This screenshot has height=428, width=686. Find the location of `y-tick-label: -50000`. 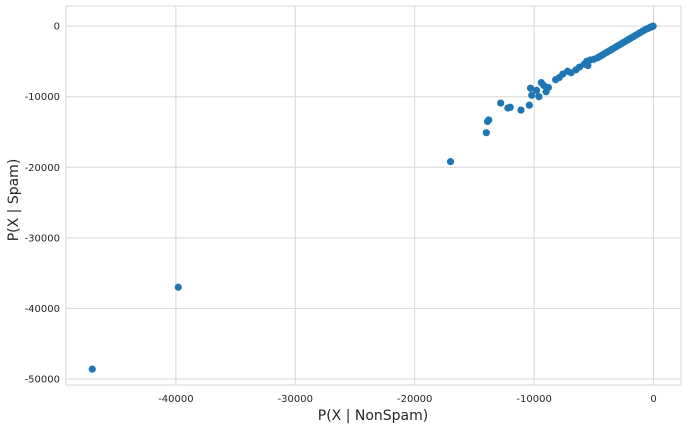

y-tick-label: -50000 is located at coordinates (42, 380).